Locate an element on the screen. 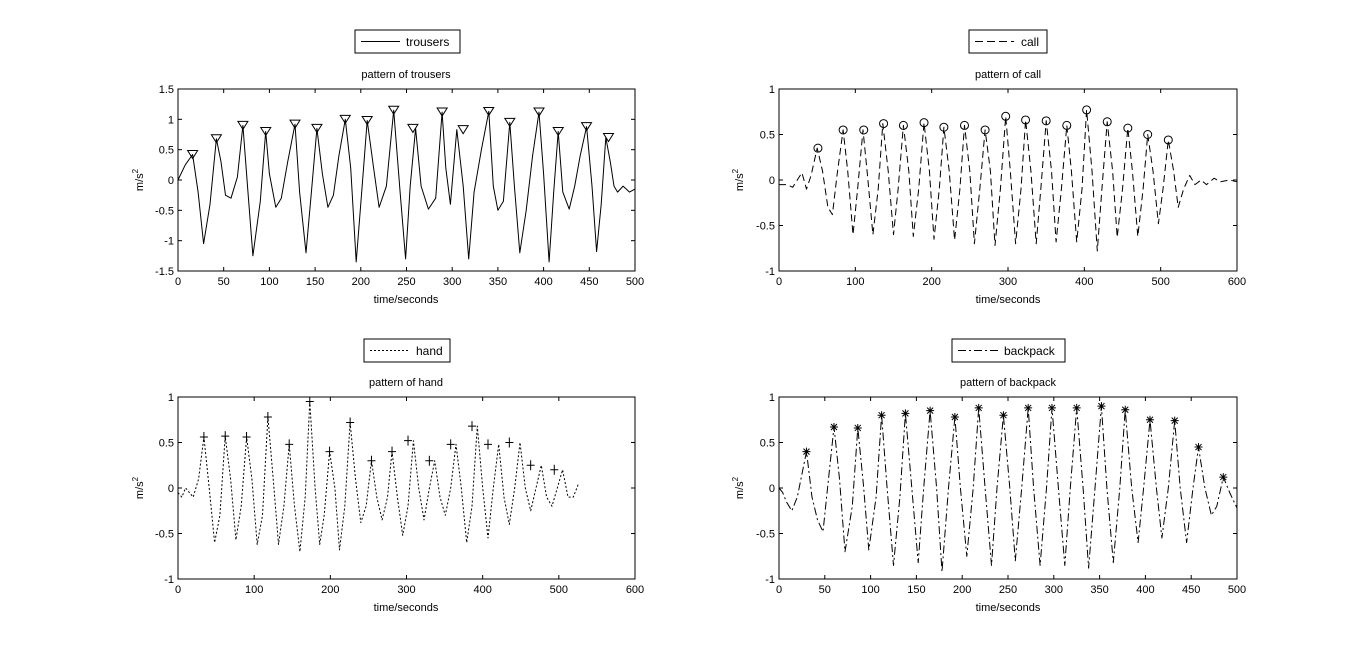 The image size is (1366, 651). series-line-backpack is located at coordinates (1008, 489).